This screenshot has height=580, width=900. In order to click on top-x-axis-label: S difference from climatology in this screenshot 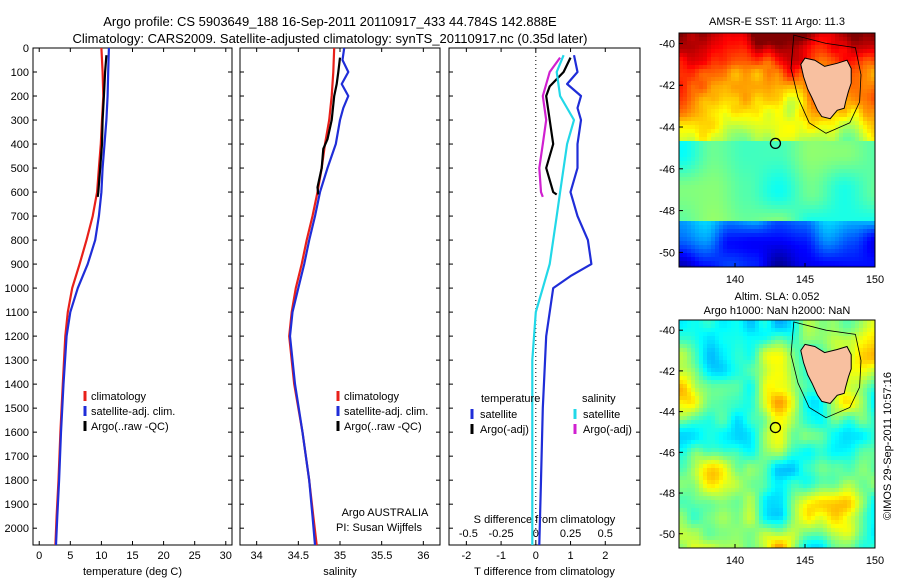, I will do `click(545, 520)`.